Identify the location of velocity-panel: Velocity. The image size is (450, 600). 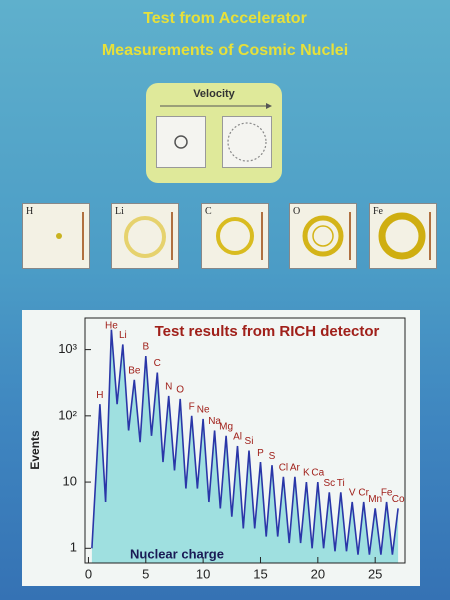
(214, 133).